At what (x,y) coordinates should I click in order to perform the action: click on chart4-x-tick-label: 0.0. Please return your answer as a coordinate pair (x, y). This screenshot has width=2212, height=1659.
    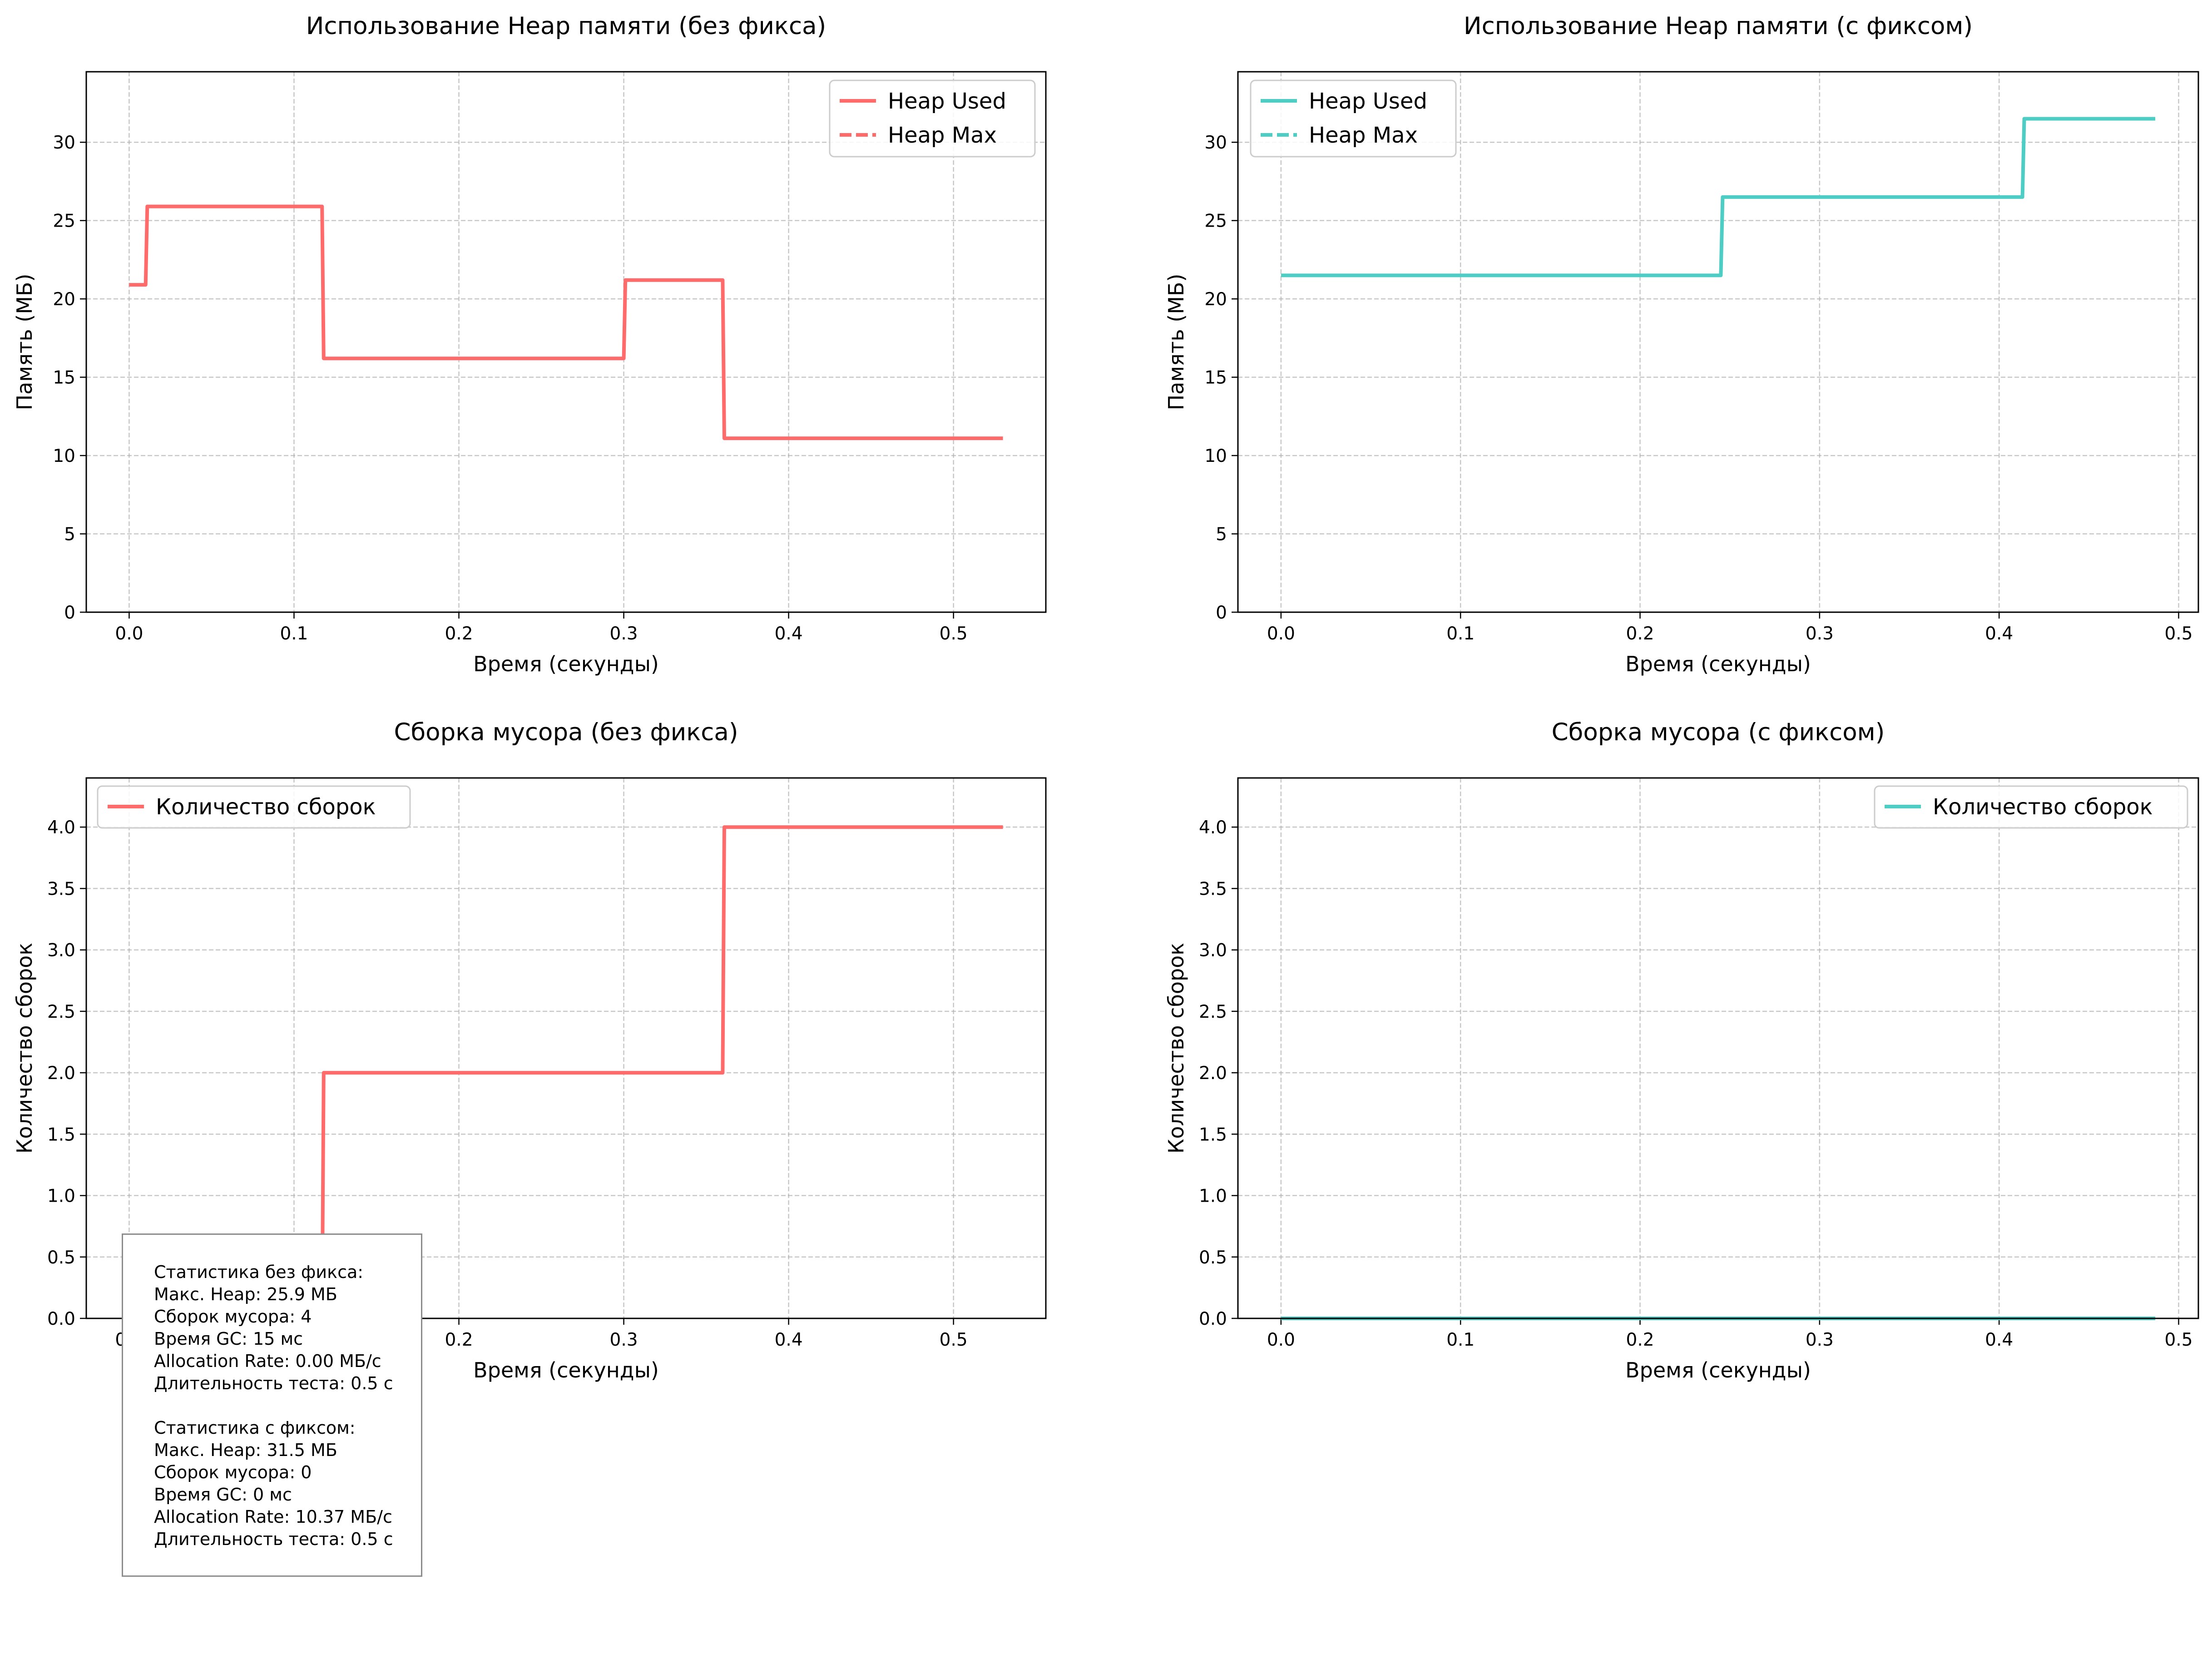
    Looking at the image, I should click on (1281, 1340).